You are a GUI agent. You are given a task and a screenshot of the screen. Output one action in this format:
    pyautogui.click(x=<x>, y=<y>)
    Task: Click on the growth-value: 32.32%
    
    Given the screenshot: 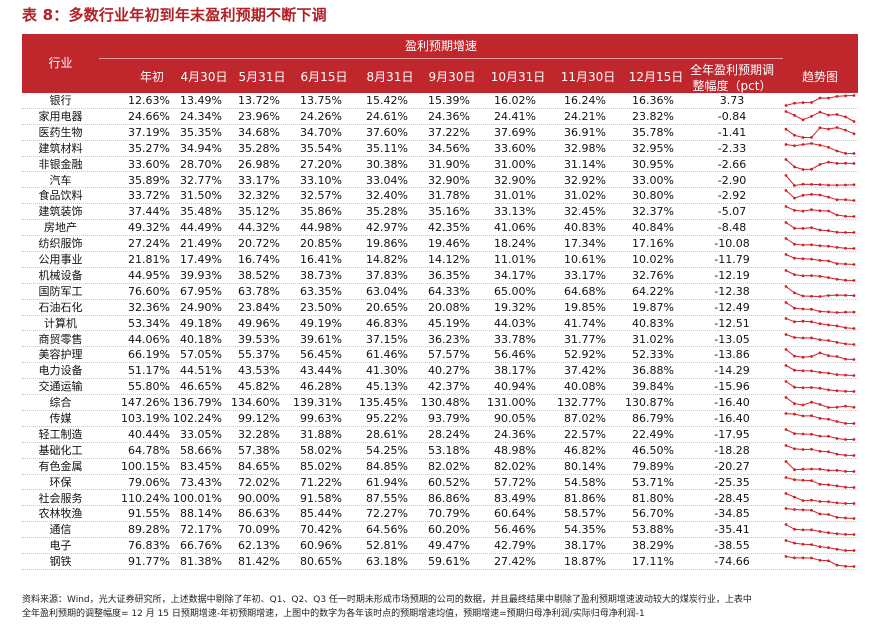 What is the action you would take?
    pyautogui.click(x=259, y=196)
    